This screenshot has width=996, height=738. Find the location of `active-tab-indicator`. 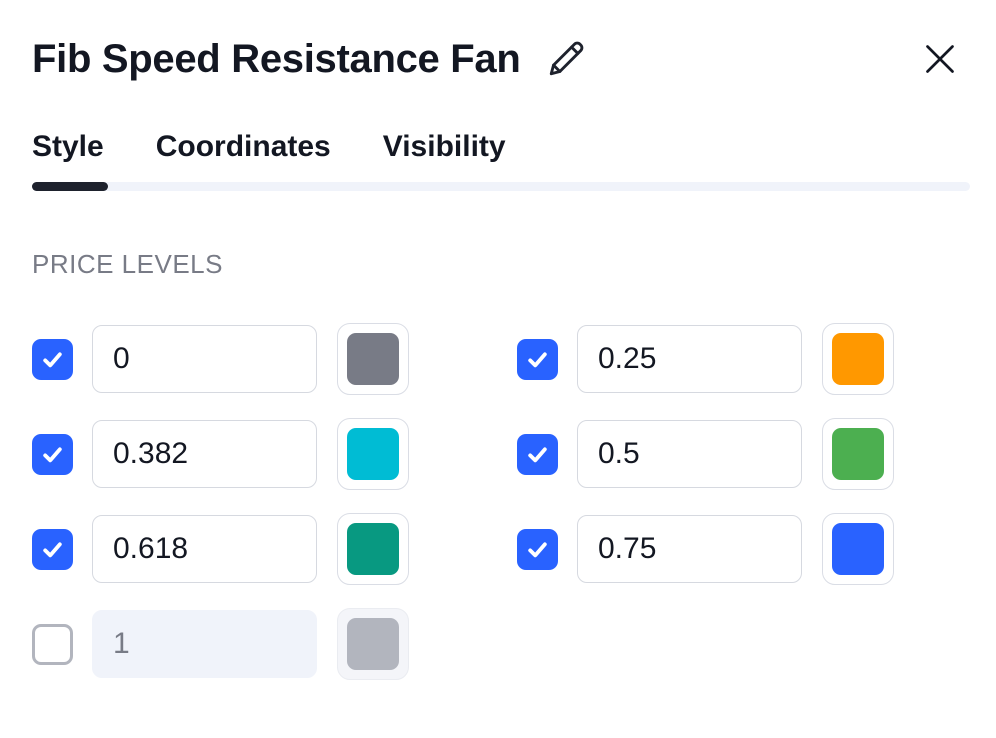

active-tab-indicator is located at coordinates (70, 186).